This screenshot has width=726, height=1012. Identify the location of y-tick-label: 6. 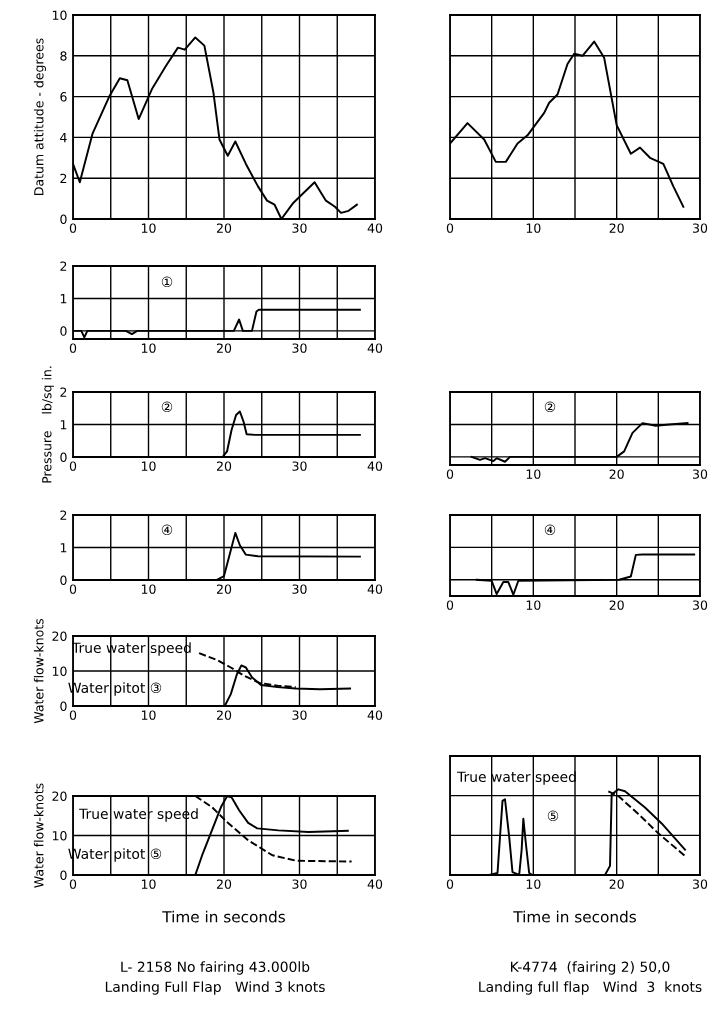
(63, 97).